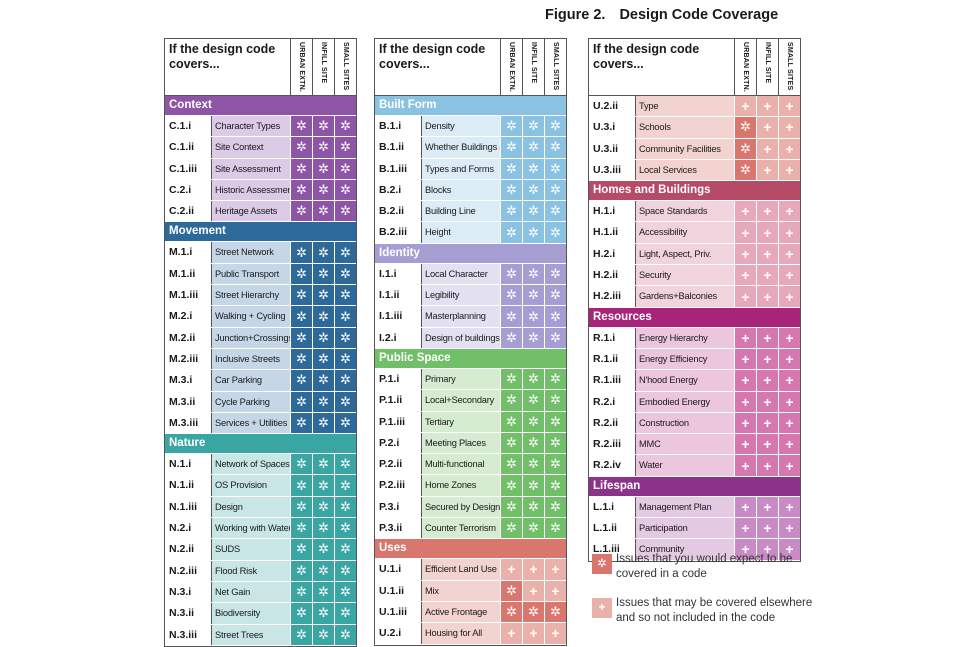 The height and width of the screenshot is (647, 960). Describe the element at coordinates (612, 359) in the screenshot. I see `row-code: R.1.ii` at that location.